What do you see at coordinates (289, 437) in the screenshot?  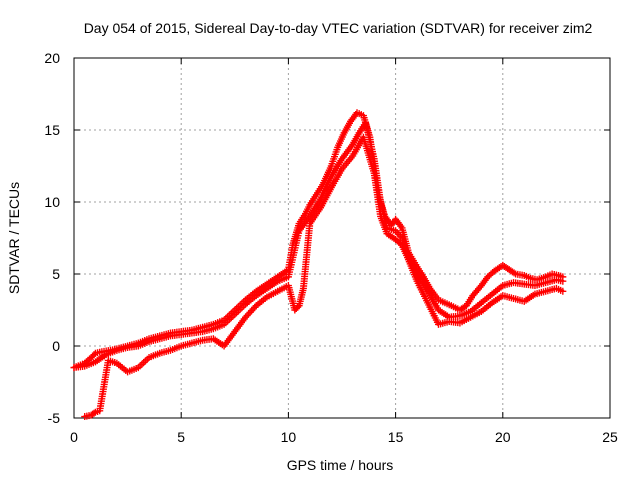 I see `x-tick-label: 10` at bounding box center [289, 437].